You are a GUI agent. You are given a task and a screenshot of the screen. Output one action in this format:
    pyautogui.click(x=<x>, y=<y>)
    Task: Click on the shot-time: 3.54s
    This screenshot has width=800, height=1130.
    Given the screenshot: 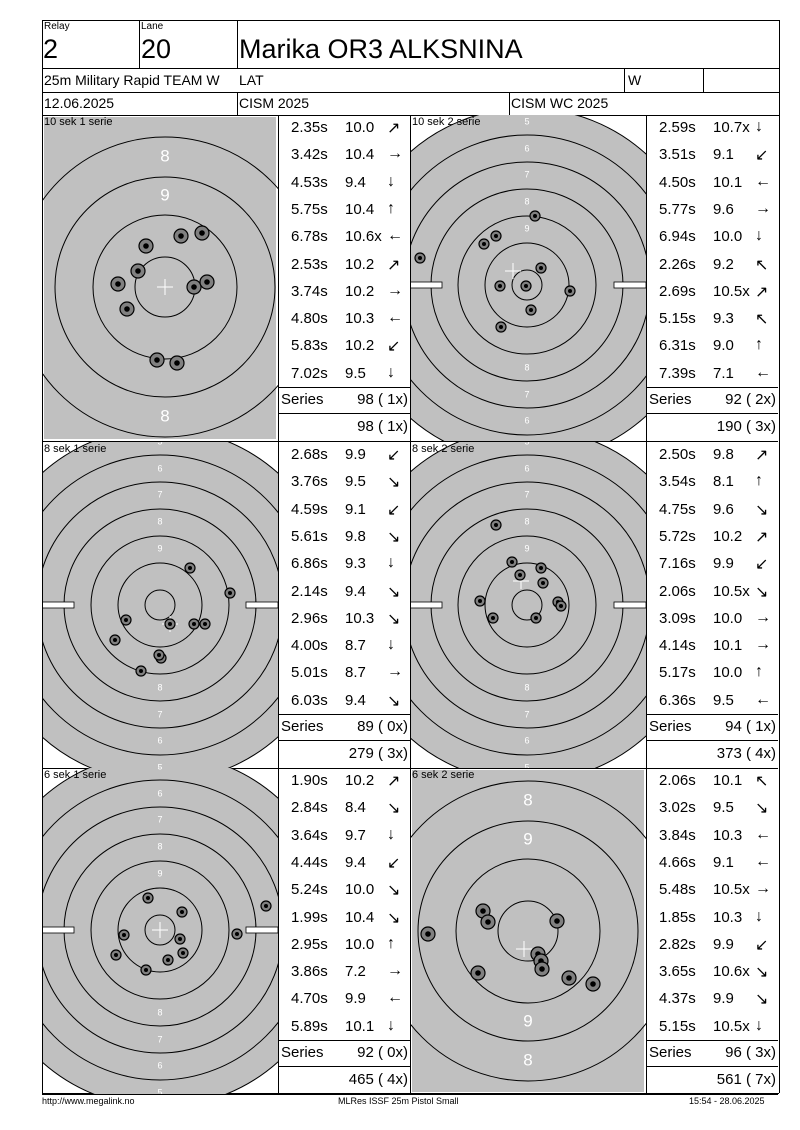 What is the action you would take?
    pyautogui.click(x=677, y=482)
    